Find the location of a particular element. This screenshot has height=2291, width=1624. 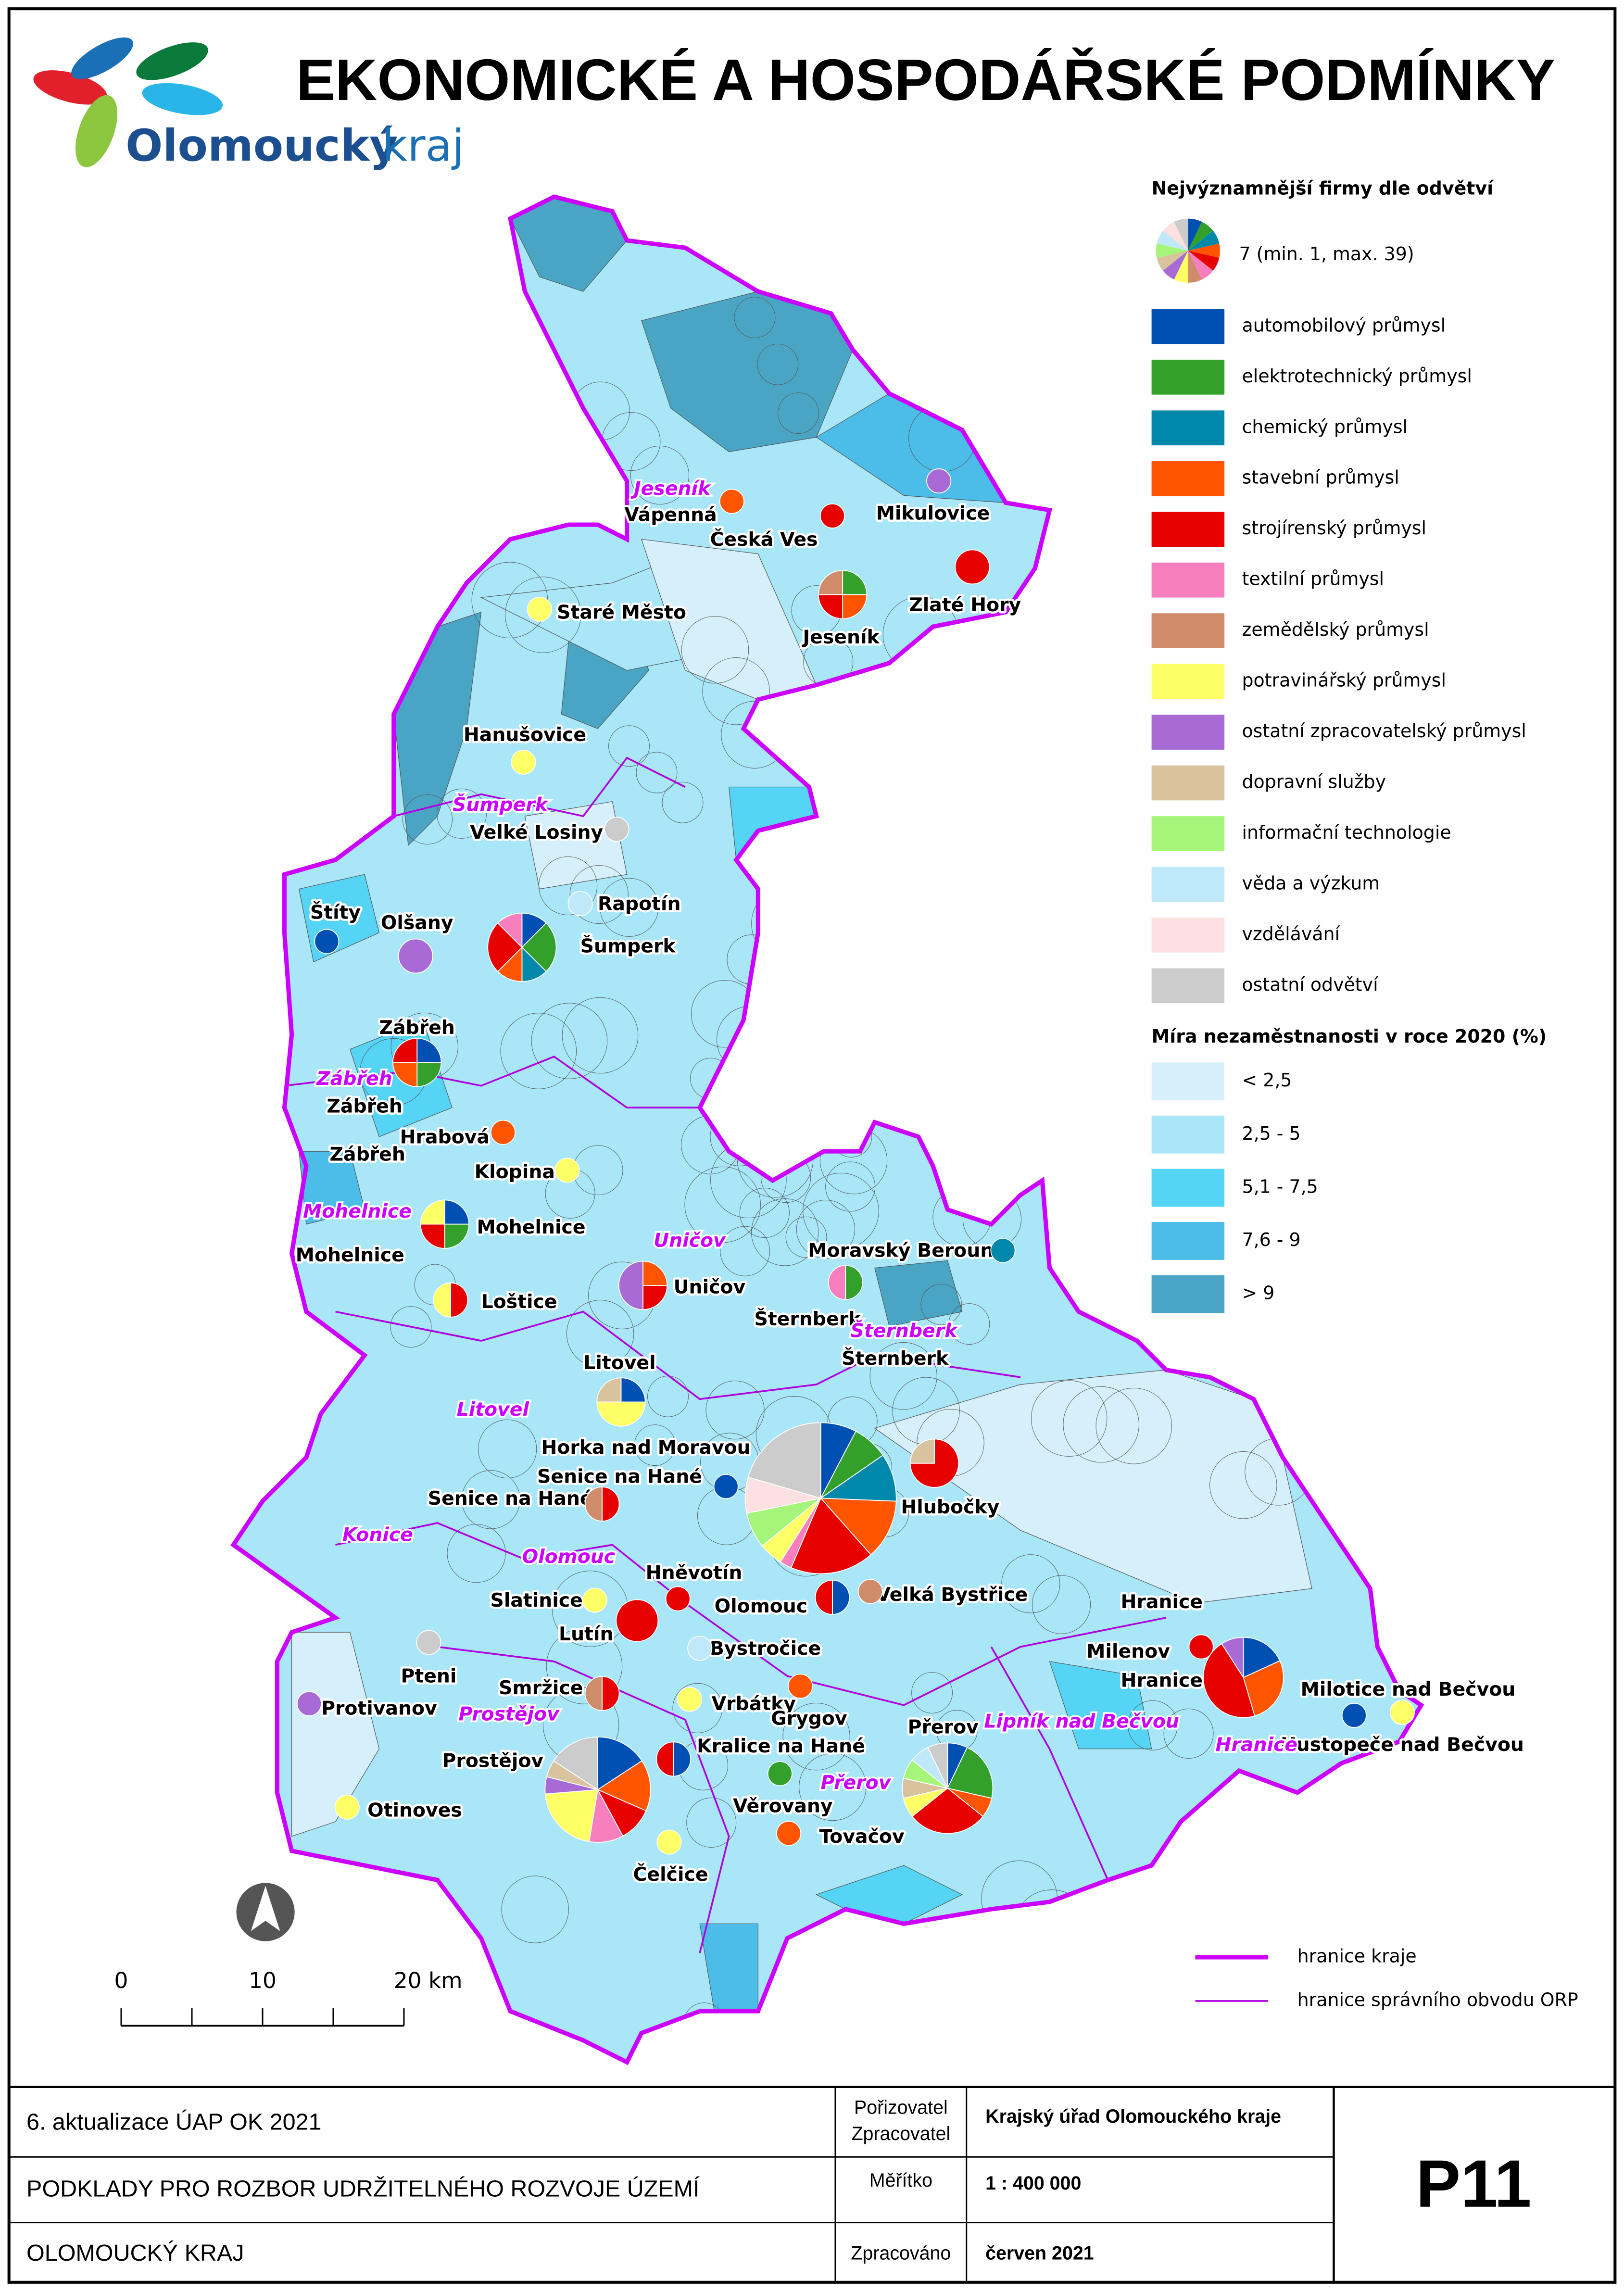

scale-label: 0 is located at coordinates (121, 1980).